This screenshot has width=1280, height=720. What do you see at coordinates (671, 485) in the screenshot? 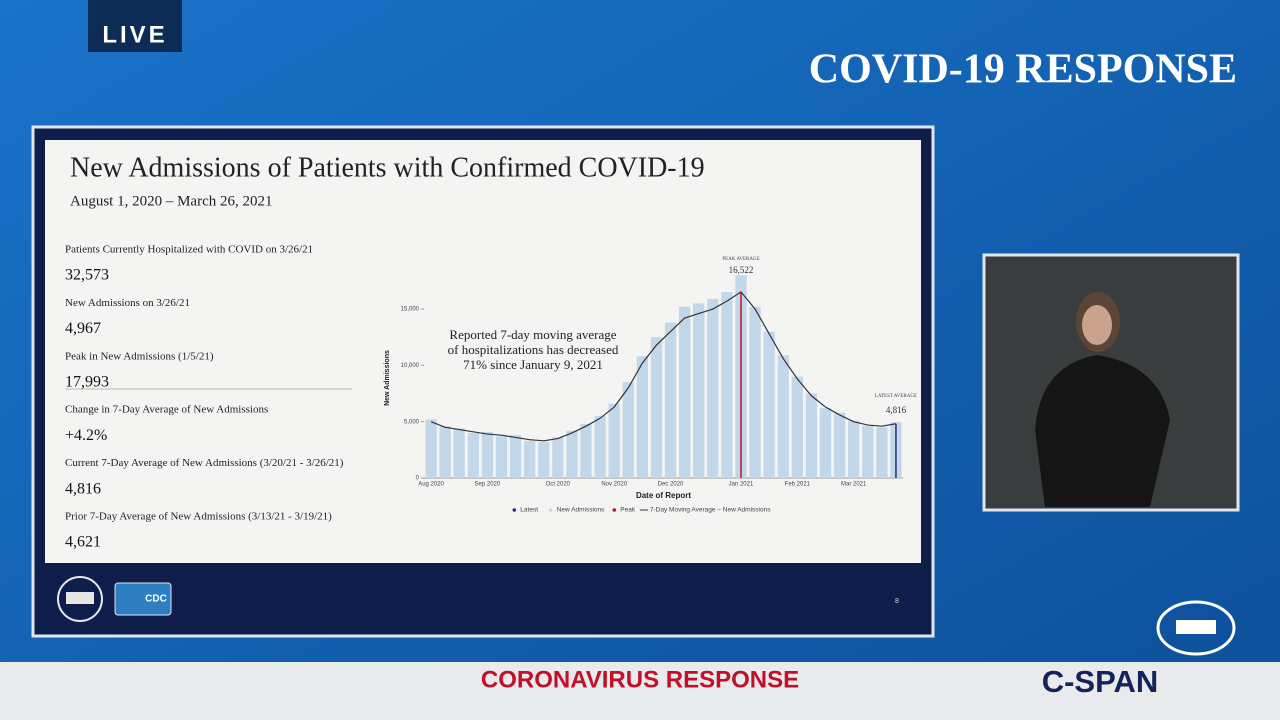
I see `x-tick-label: Dec 2020` at bounding box center [671, 485].